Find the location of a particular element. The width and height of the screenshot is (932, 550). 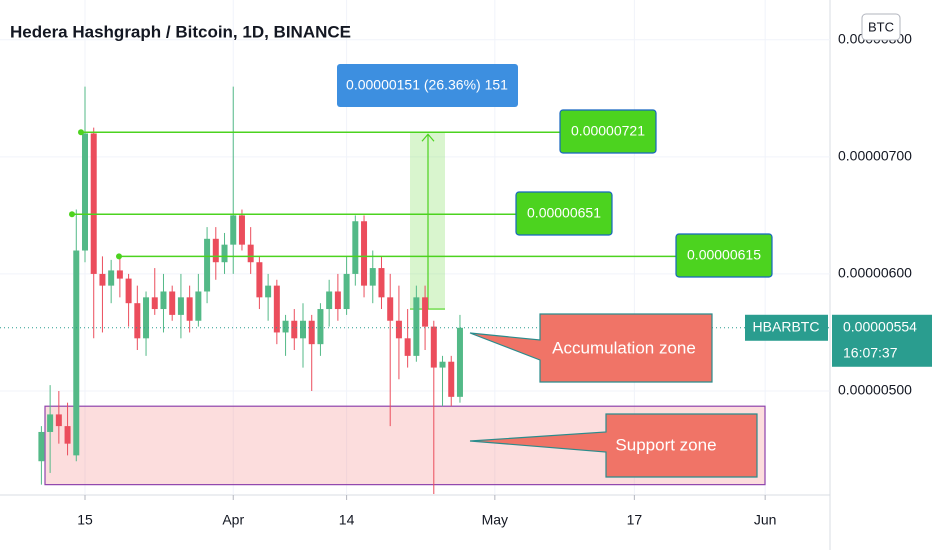

last-price-label: 0.00000554 is located at coordinates (880, 326).